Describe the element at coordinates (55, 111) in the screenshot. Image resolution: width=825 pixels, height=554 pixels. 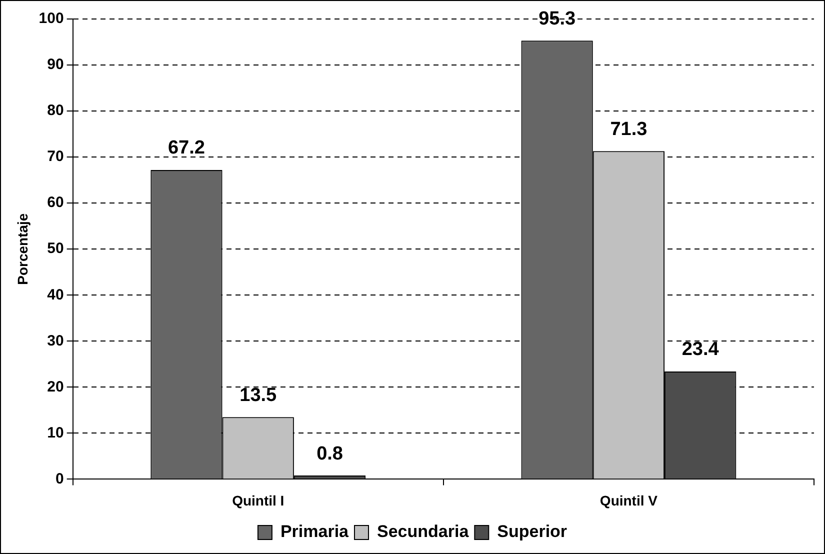
I see `y-tick-label: 80` at that location.